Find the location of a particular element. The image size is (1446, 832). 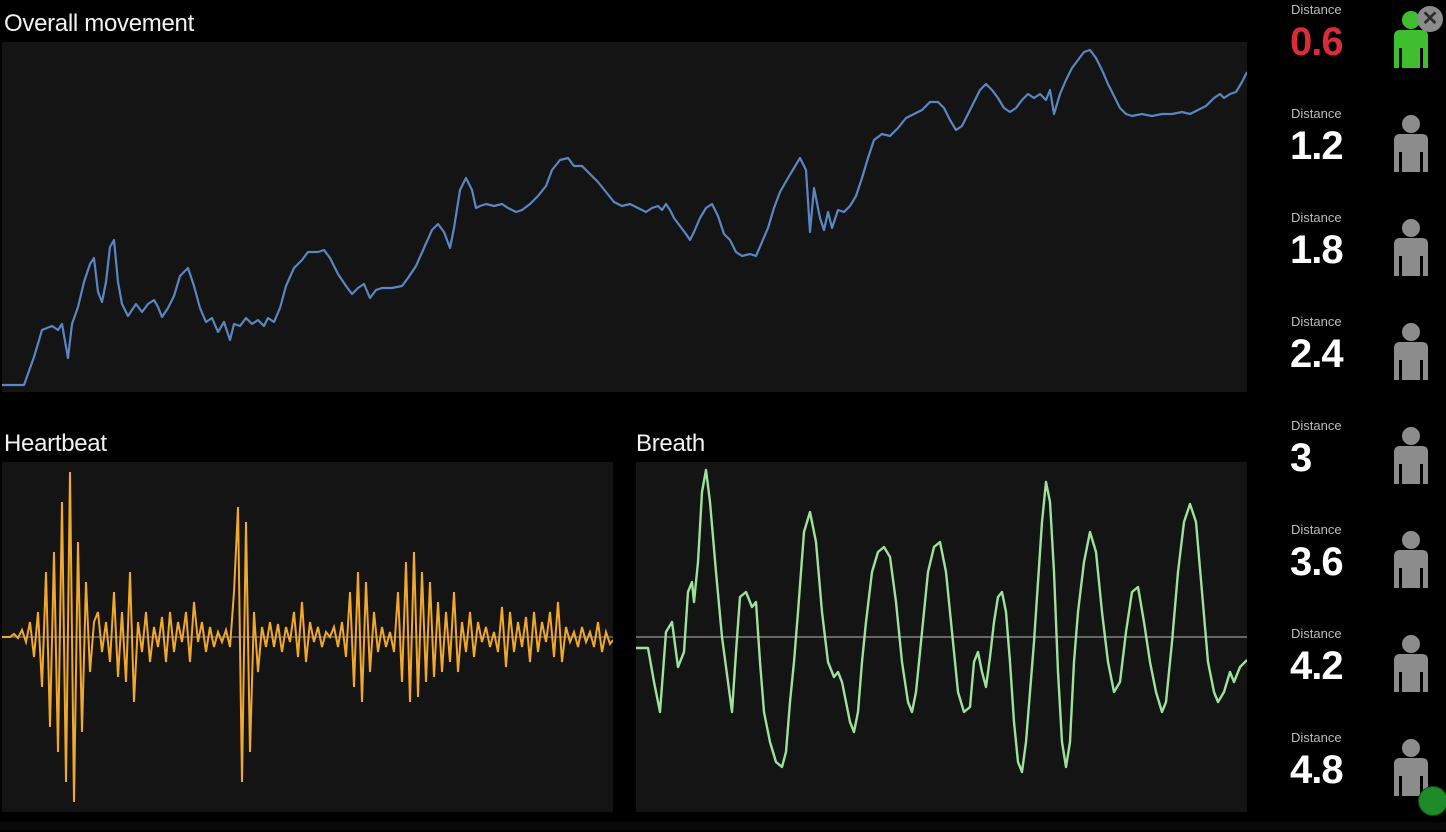

distance-item: Distance 0.6 is located at coordinates (1348, 52).